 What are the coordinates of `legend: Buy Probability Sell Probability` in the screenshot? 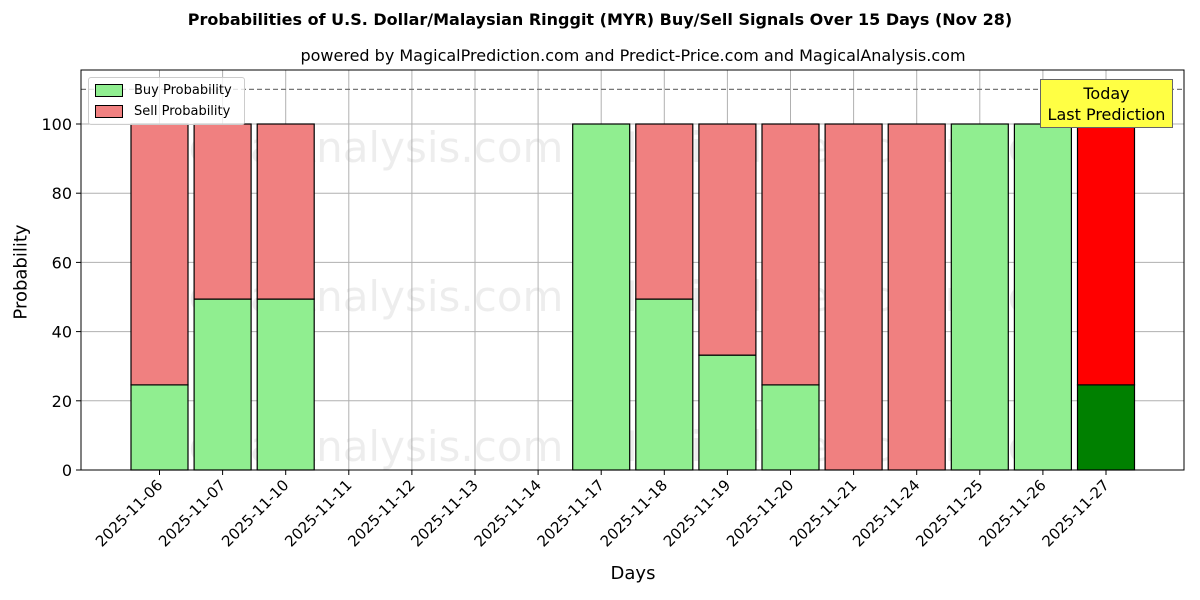 It's located at (166, 101).